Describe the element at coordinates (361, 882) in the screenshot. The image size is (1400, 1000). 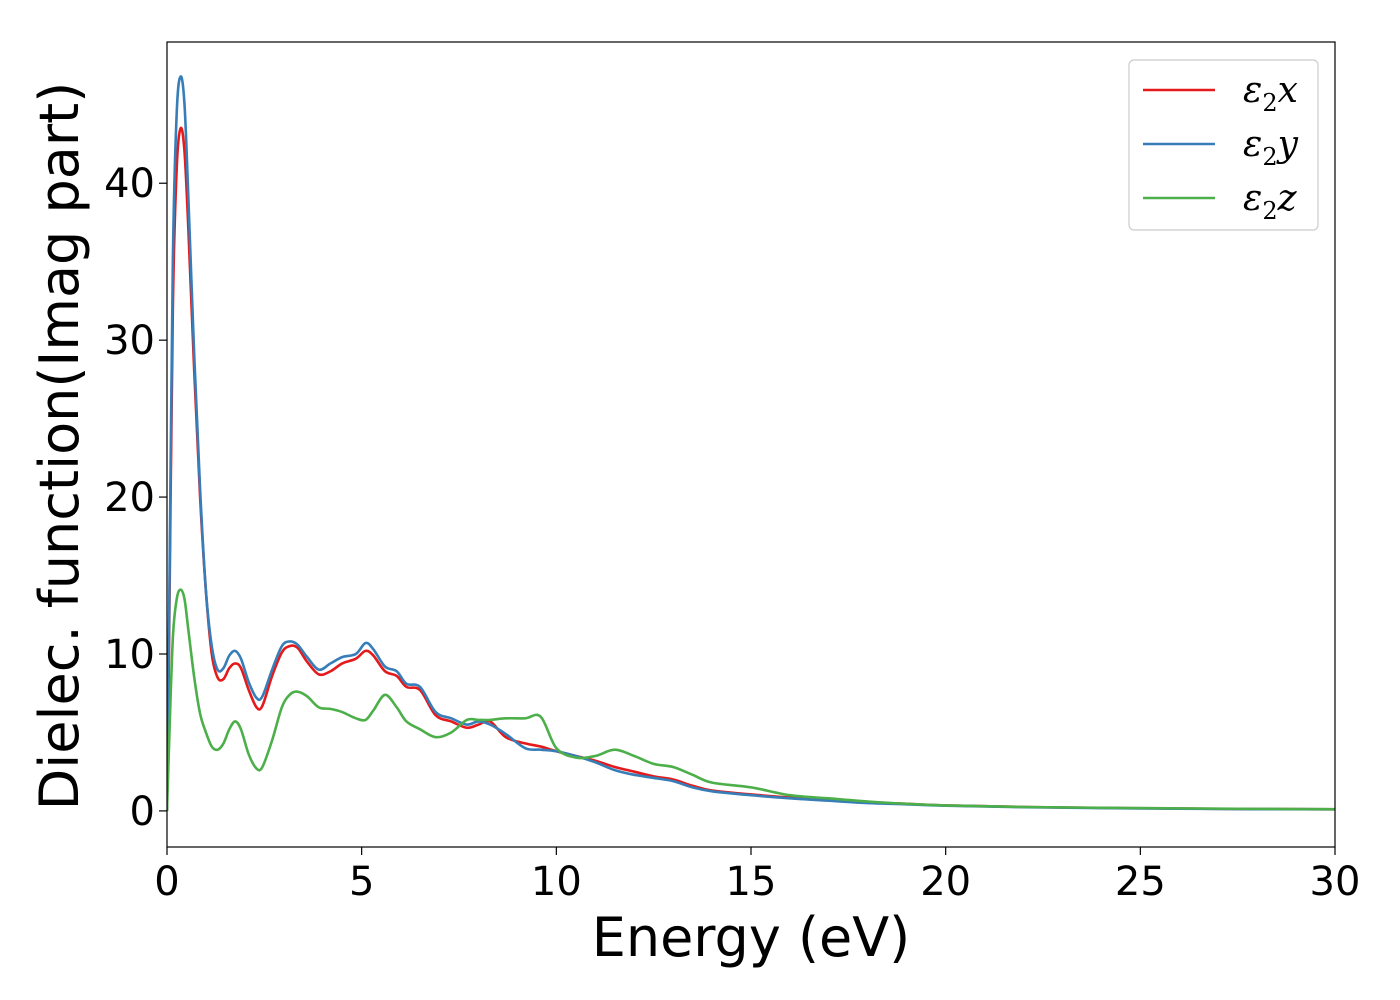
I see `x-tick-label: 5` at that location.